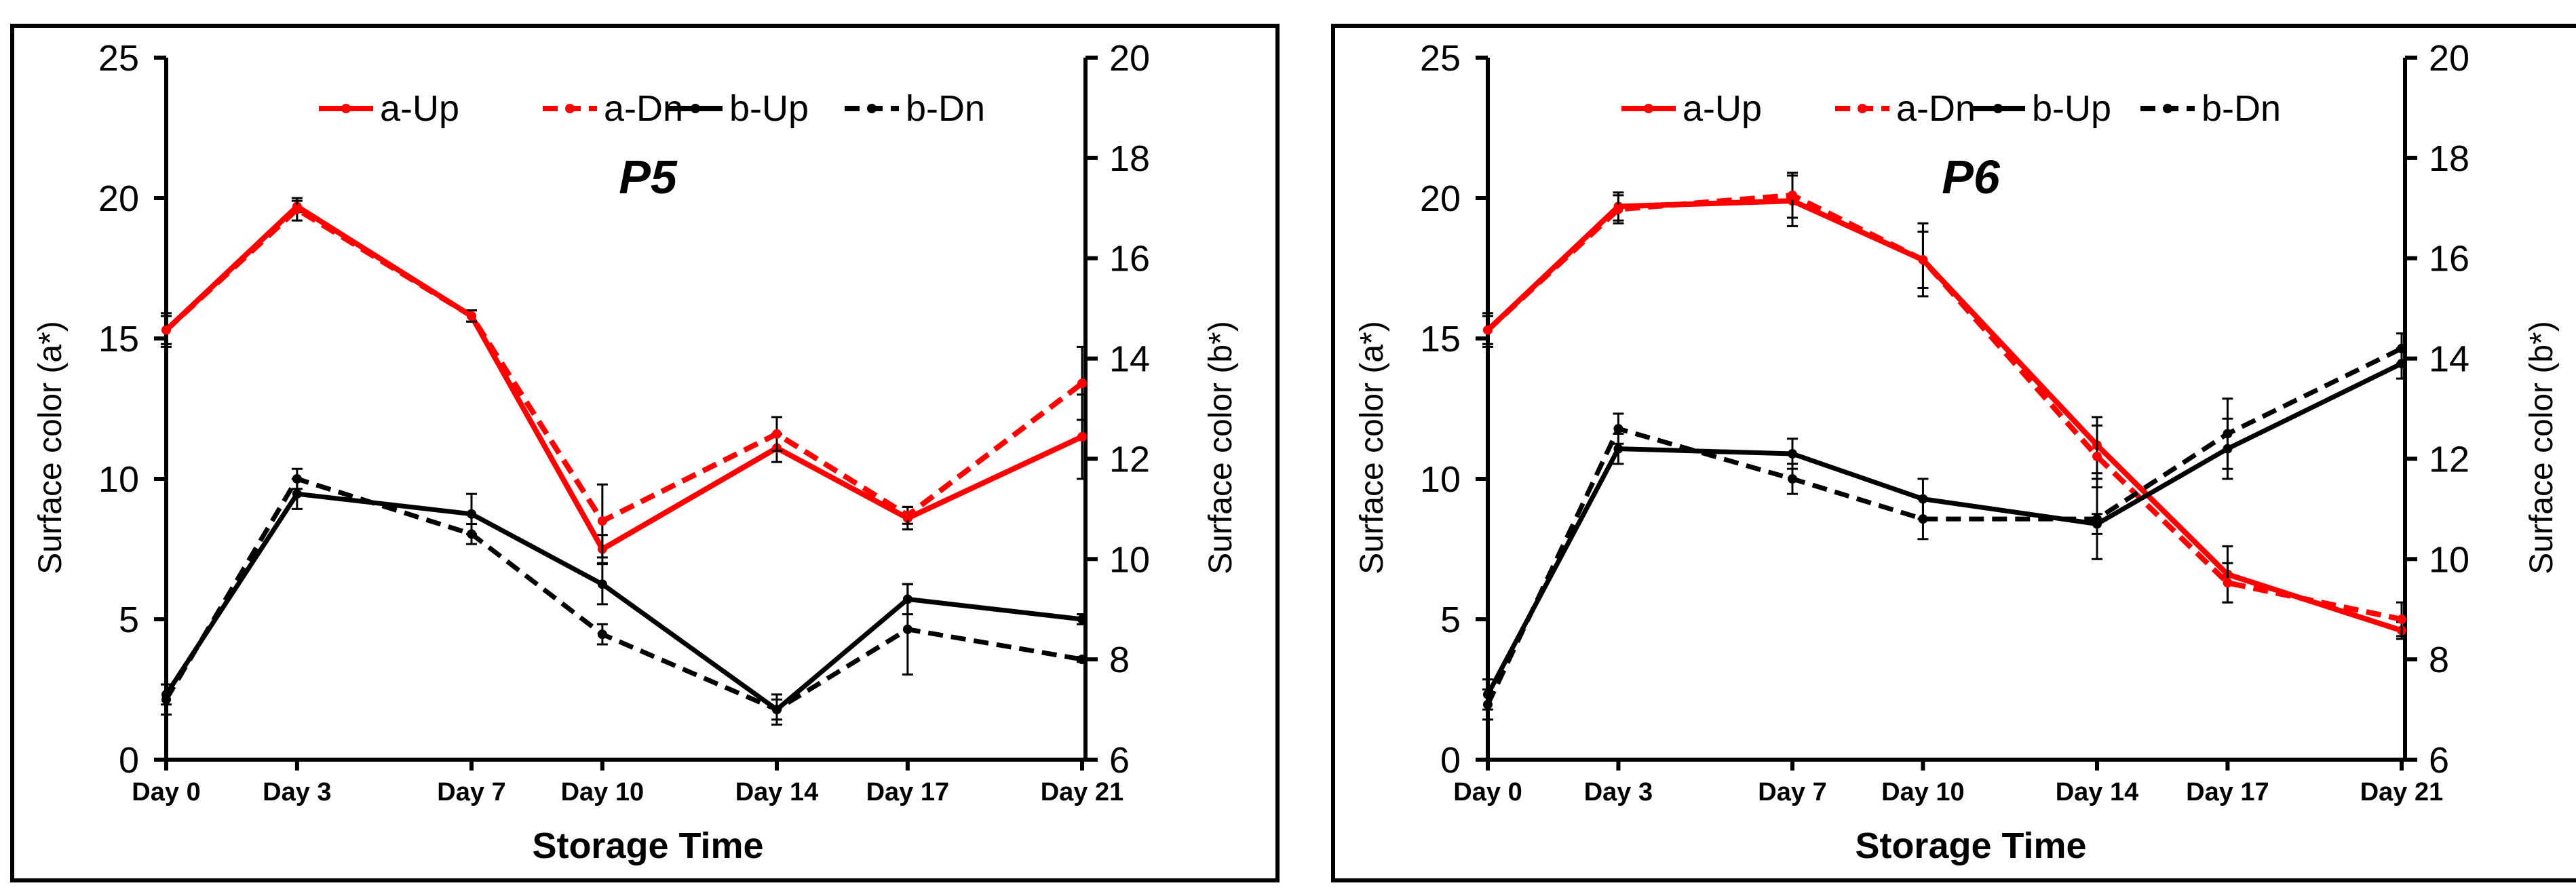 This screenshot has height=896, width=2576. Describe the element at coordinates (1944, 526) in the screenshot. I see `series-line-b-dn` at that location.